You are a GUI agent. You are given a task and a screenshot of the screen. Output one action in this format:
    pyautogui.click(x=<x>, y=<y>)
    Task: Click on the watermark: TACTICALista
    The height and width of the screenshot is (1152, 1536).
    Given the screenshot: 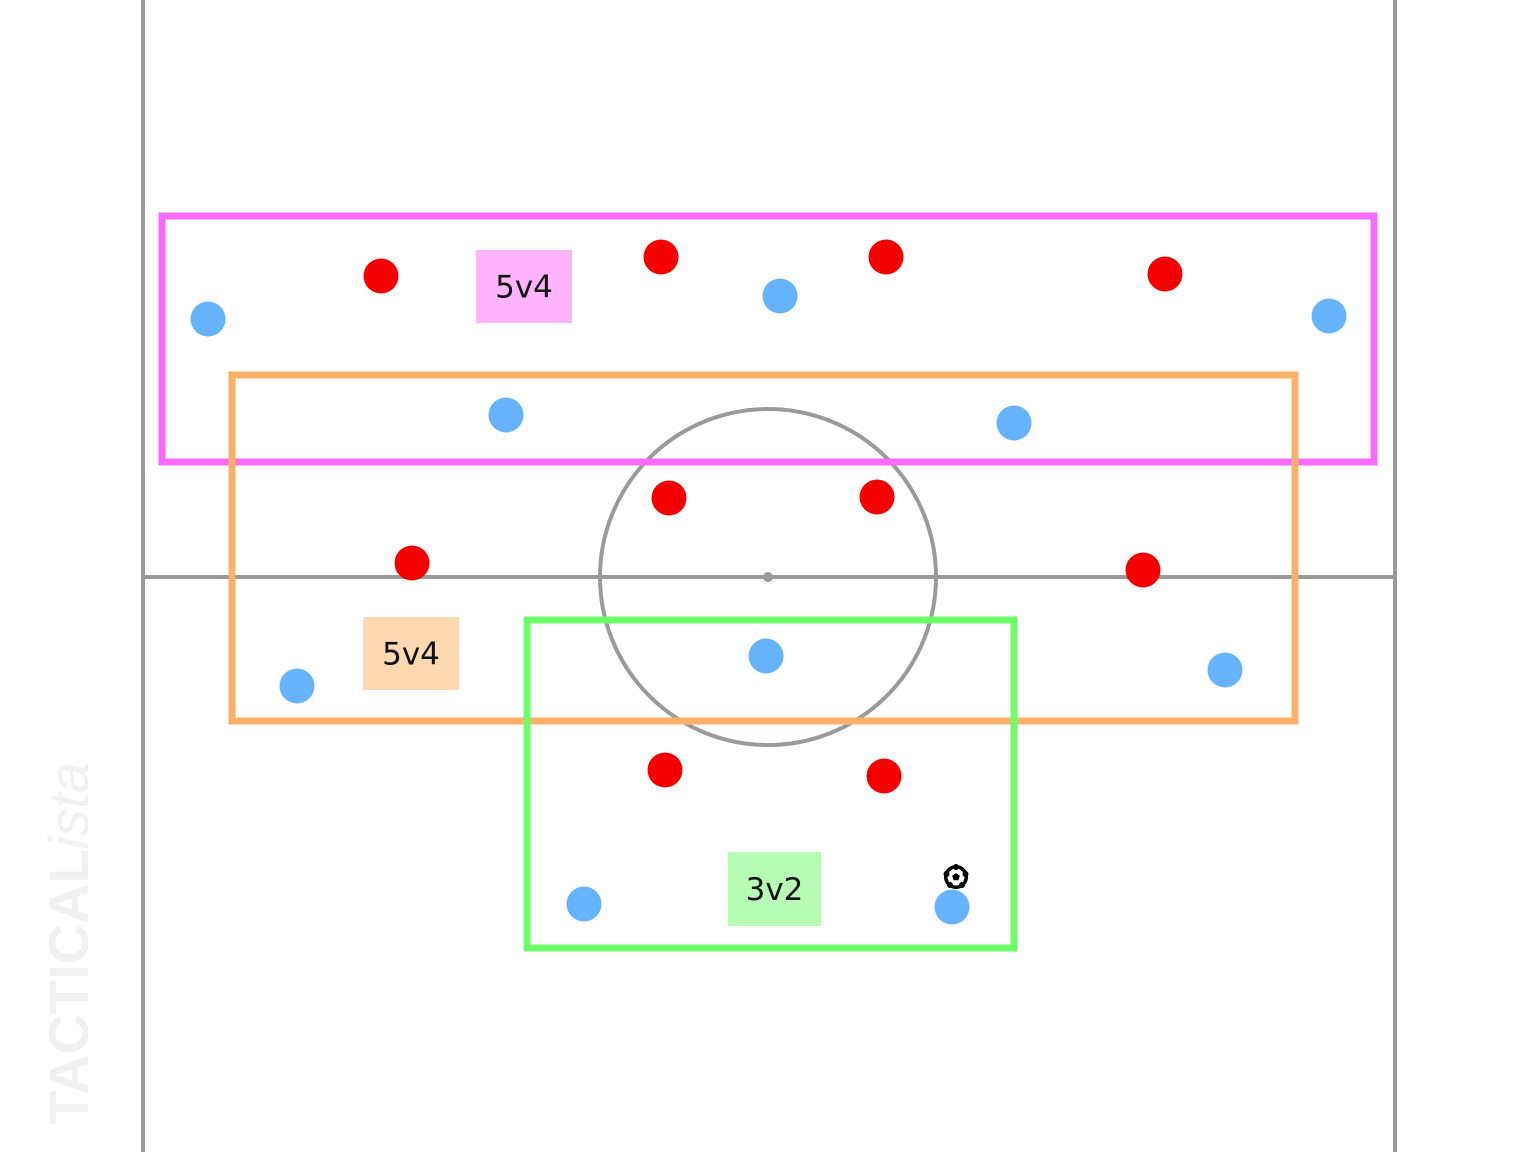 What is the action you would take?
    pyautogui.click(x=68, y=943)
    